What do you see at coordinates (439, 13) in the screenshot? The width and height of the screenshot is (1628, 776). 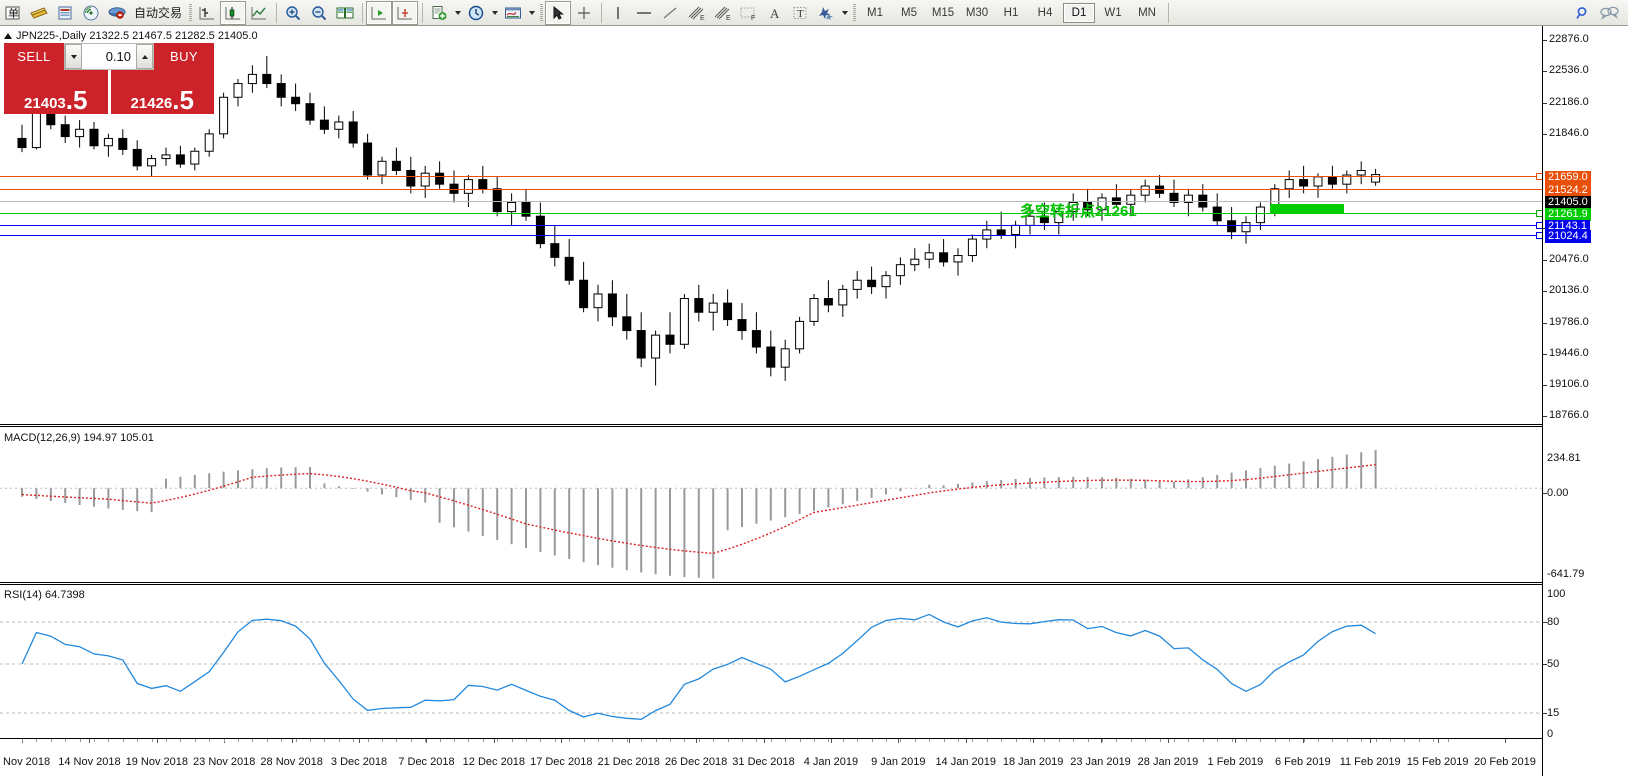 I see `indicators-icon` at bounding box center [439, 13].